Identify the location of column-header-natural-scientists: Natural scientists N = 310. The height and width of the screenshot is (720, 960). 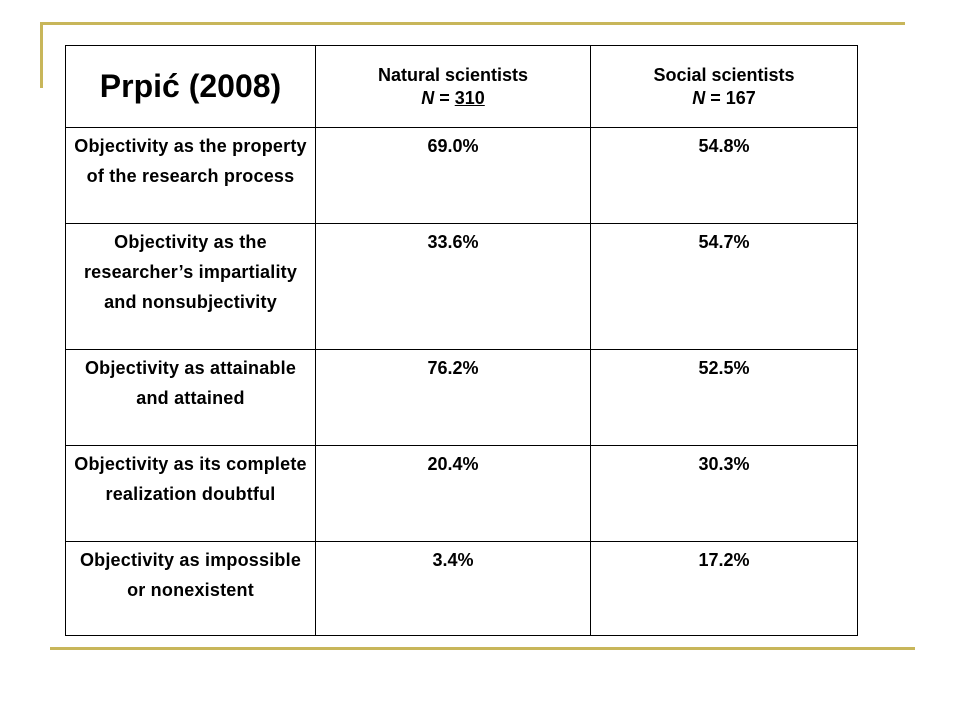
(453, 86).